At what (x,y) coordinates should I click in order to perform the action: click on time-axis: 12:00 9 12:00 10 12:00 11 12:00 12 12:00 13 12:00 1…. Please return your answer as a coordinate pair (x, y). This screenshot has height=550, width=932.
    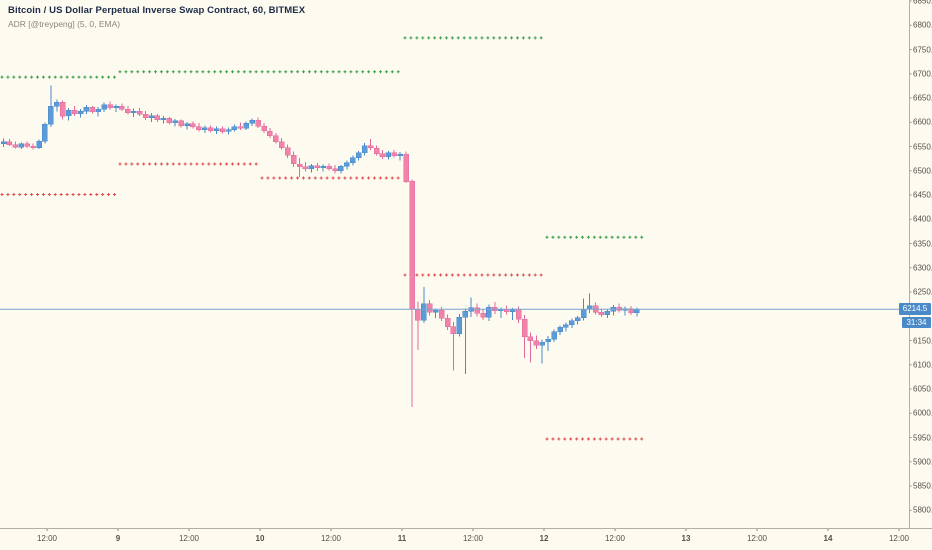
    Looking at the image, I should click on (466, 539).